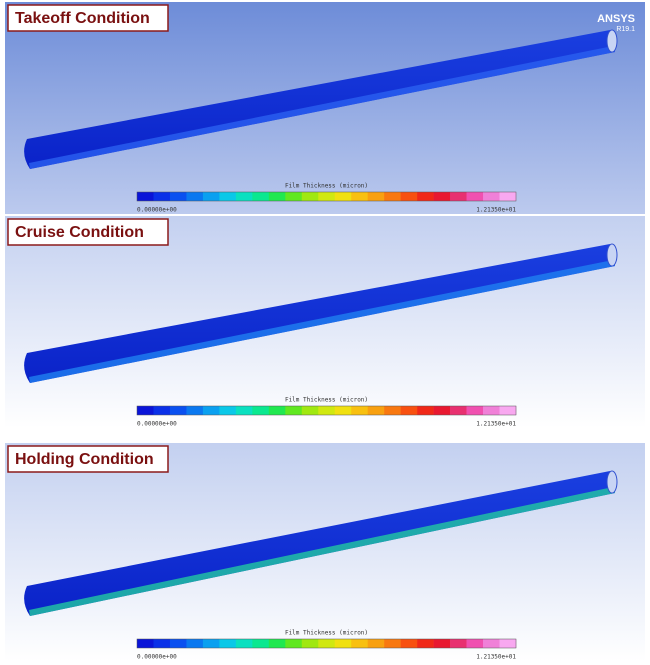 This screenshot has height=665, width=650. I want to click on brand-version: R19.1, so click(625, 29).